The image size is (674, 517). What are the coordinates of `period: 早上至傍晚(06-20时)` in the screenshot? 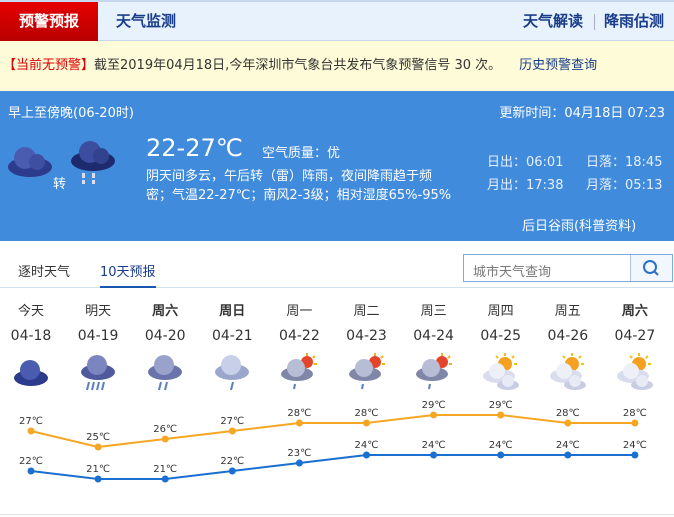 It's located at (71, 113).